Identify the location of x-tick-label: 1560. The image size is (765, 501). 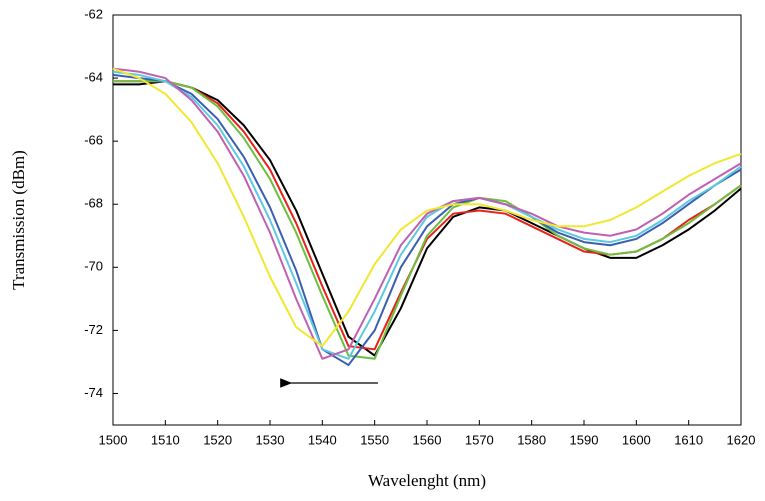
(427, 439).